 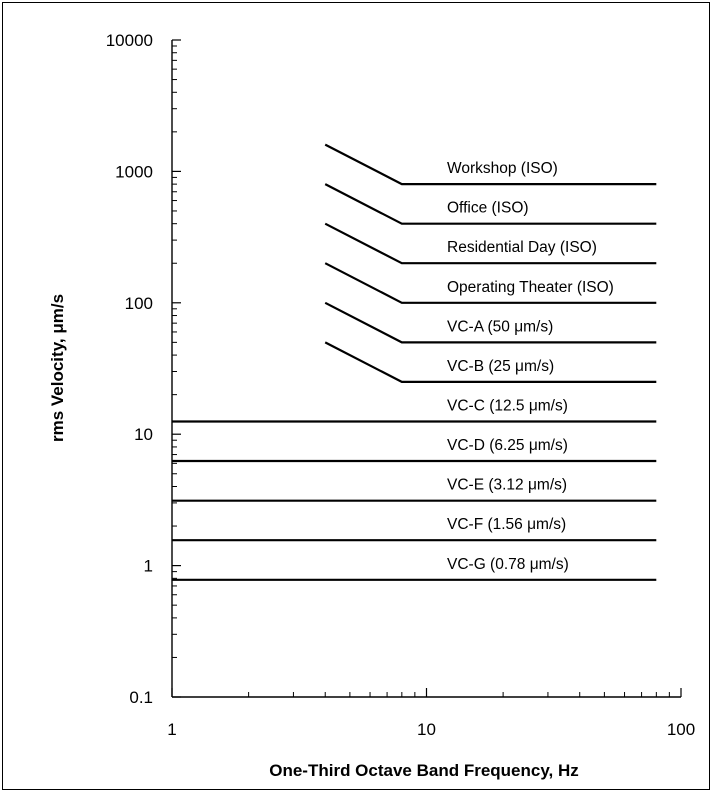 What do you see at coordinates (424, 770) in the screenshot?
I see `x-axis-title: One-Third Octave Band Frequency, Hz` at bounding box center [424, 770].